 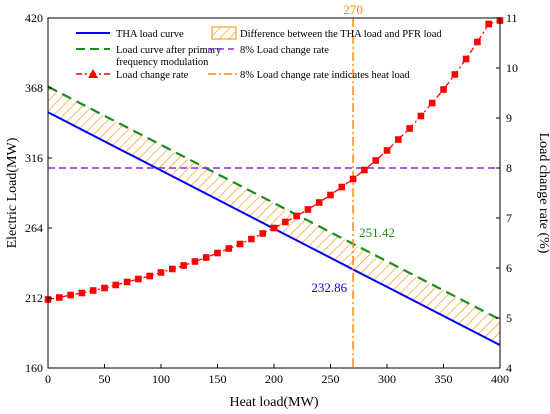 I want to click on annotation-270: 270, so click(x=353, y=9).